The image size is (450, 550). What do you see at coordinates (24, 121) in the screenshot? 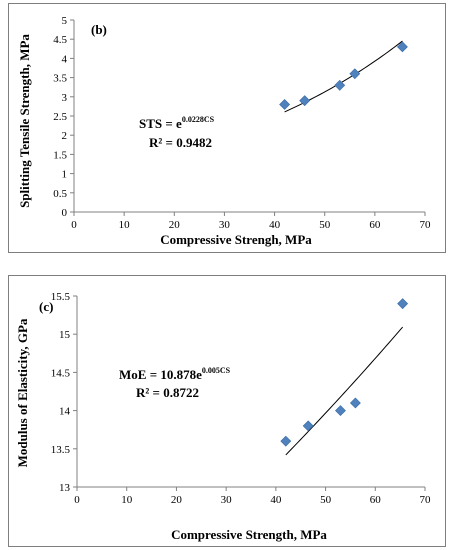
I see `y-axis-label-b: Splitting Tensile Strength, MPa` at bounding box center [24, 121].